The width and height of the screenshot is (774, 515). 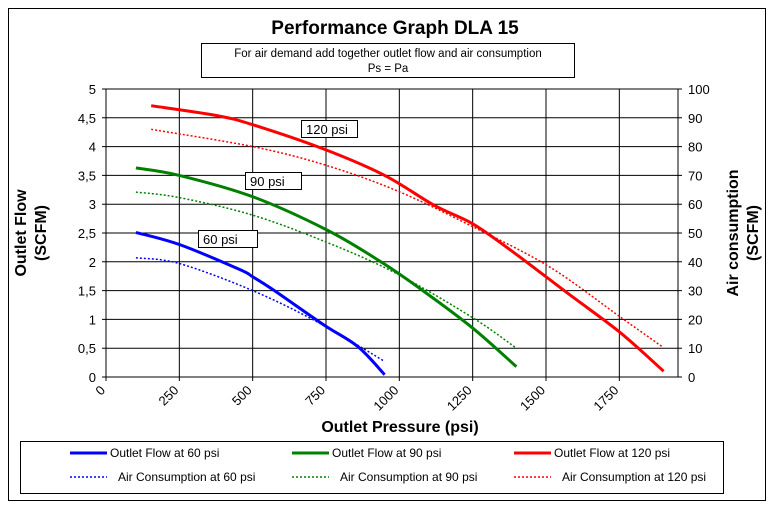 What do you see at coordinates (267, 181) in the screenshot?
I see `annotation-label: 90 psi` at bounding box center [267, 181].